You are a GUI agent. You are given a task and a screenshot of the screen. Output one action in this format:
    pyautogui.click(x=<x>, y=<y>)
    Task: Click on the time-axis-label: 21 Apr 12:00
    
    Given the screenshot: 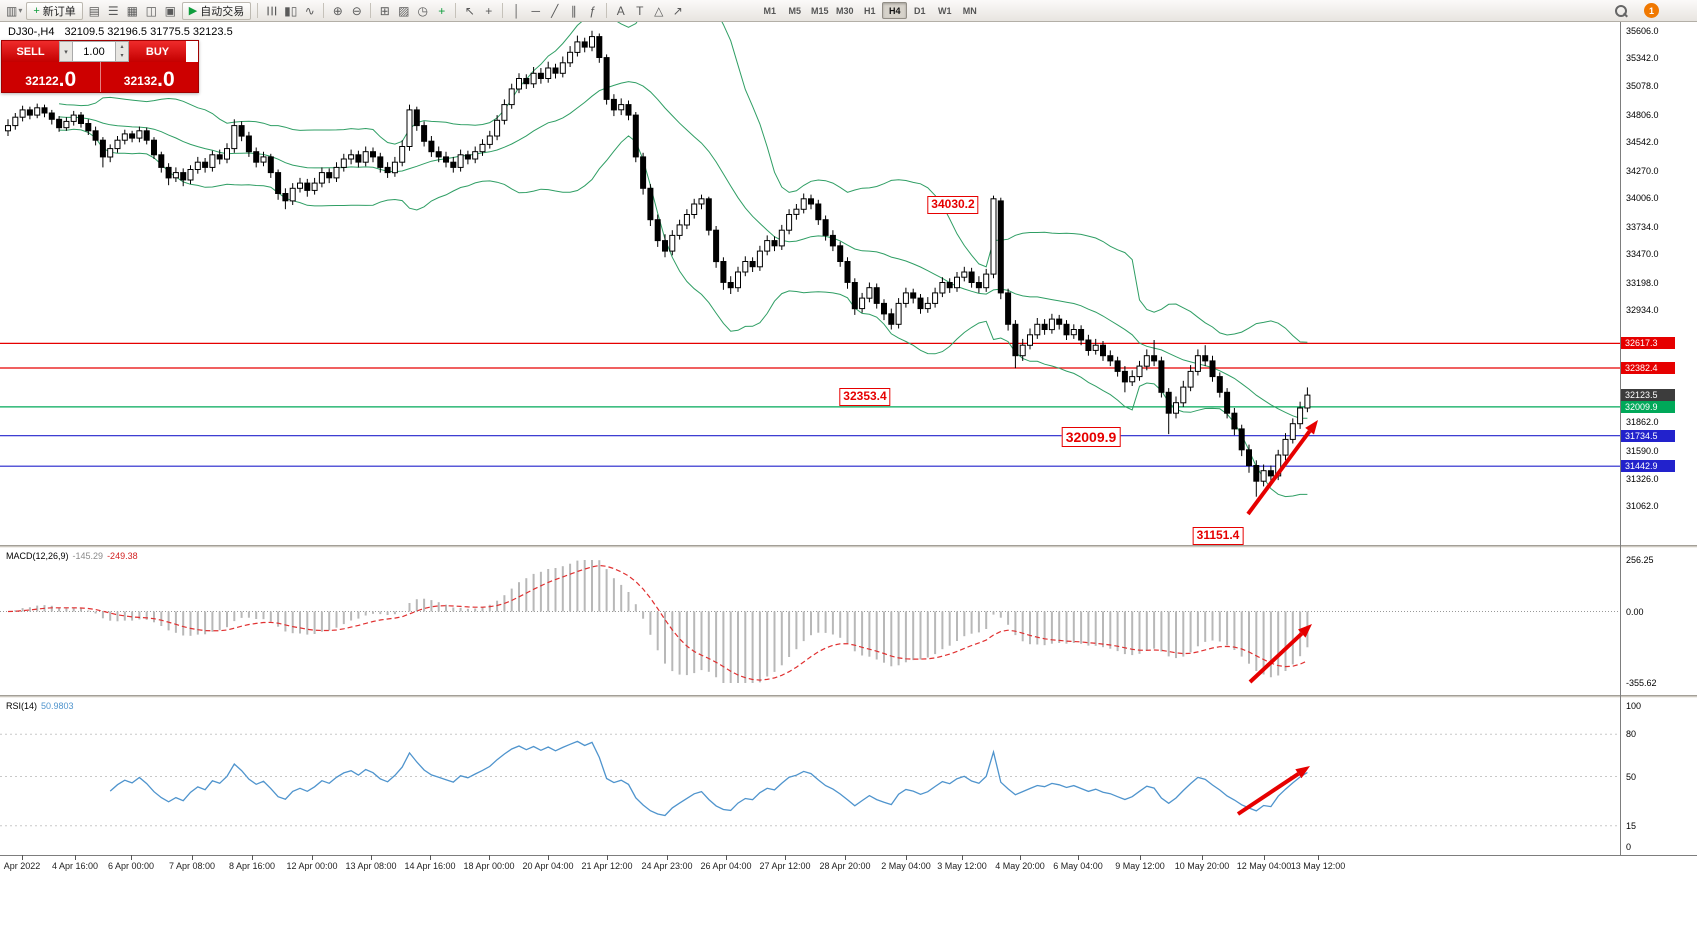 What is the action you would take?
    pyautogui.click(x=607, y=866)
    